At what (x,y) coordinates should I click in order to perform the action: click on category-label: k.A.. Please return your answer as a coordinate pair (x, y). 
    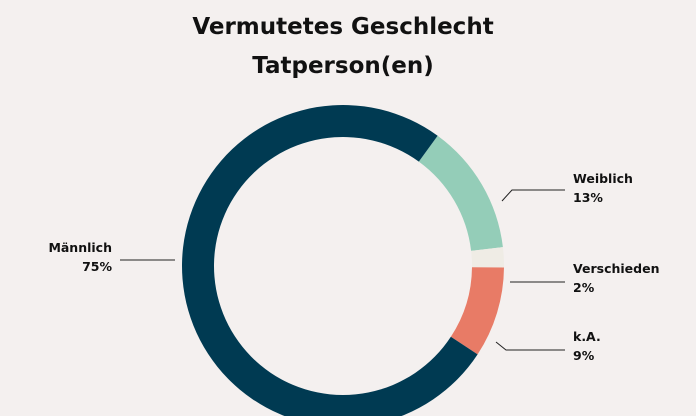
    Looking at the image, I should click on (587, 336).